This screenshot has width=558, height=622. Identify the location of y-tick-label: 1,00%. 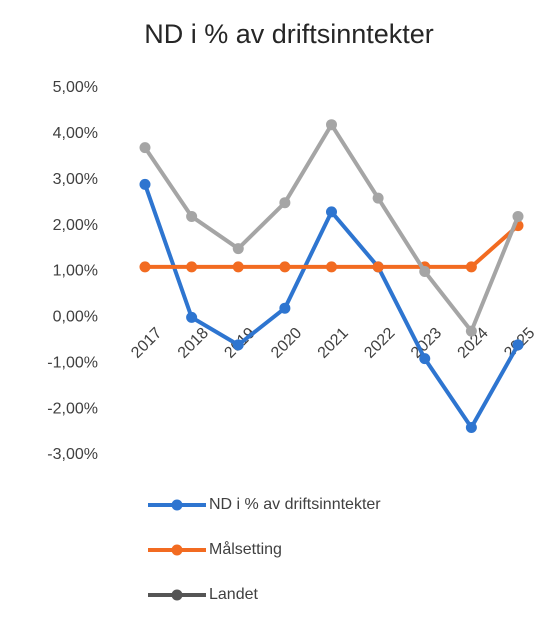
(75, 271).